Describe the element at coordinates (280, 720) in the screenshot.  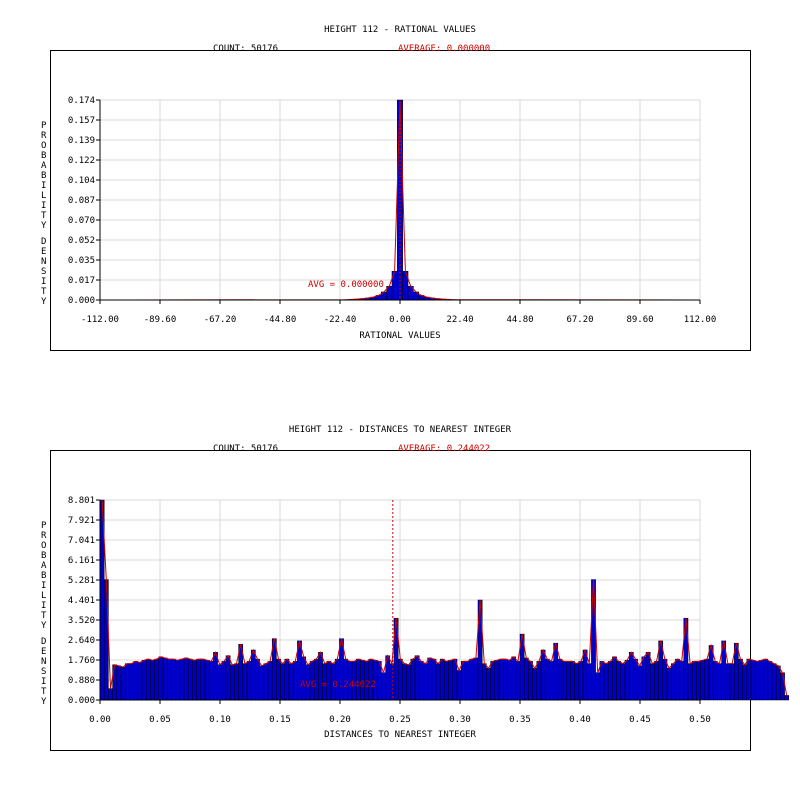
I see `chart2-x-tick-label: 0.15` at that location.